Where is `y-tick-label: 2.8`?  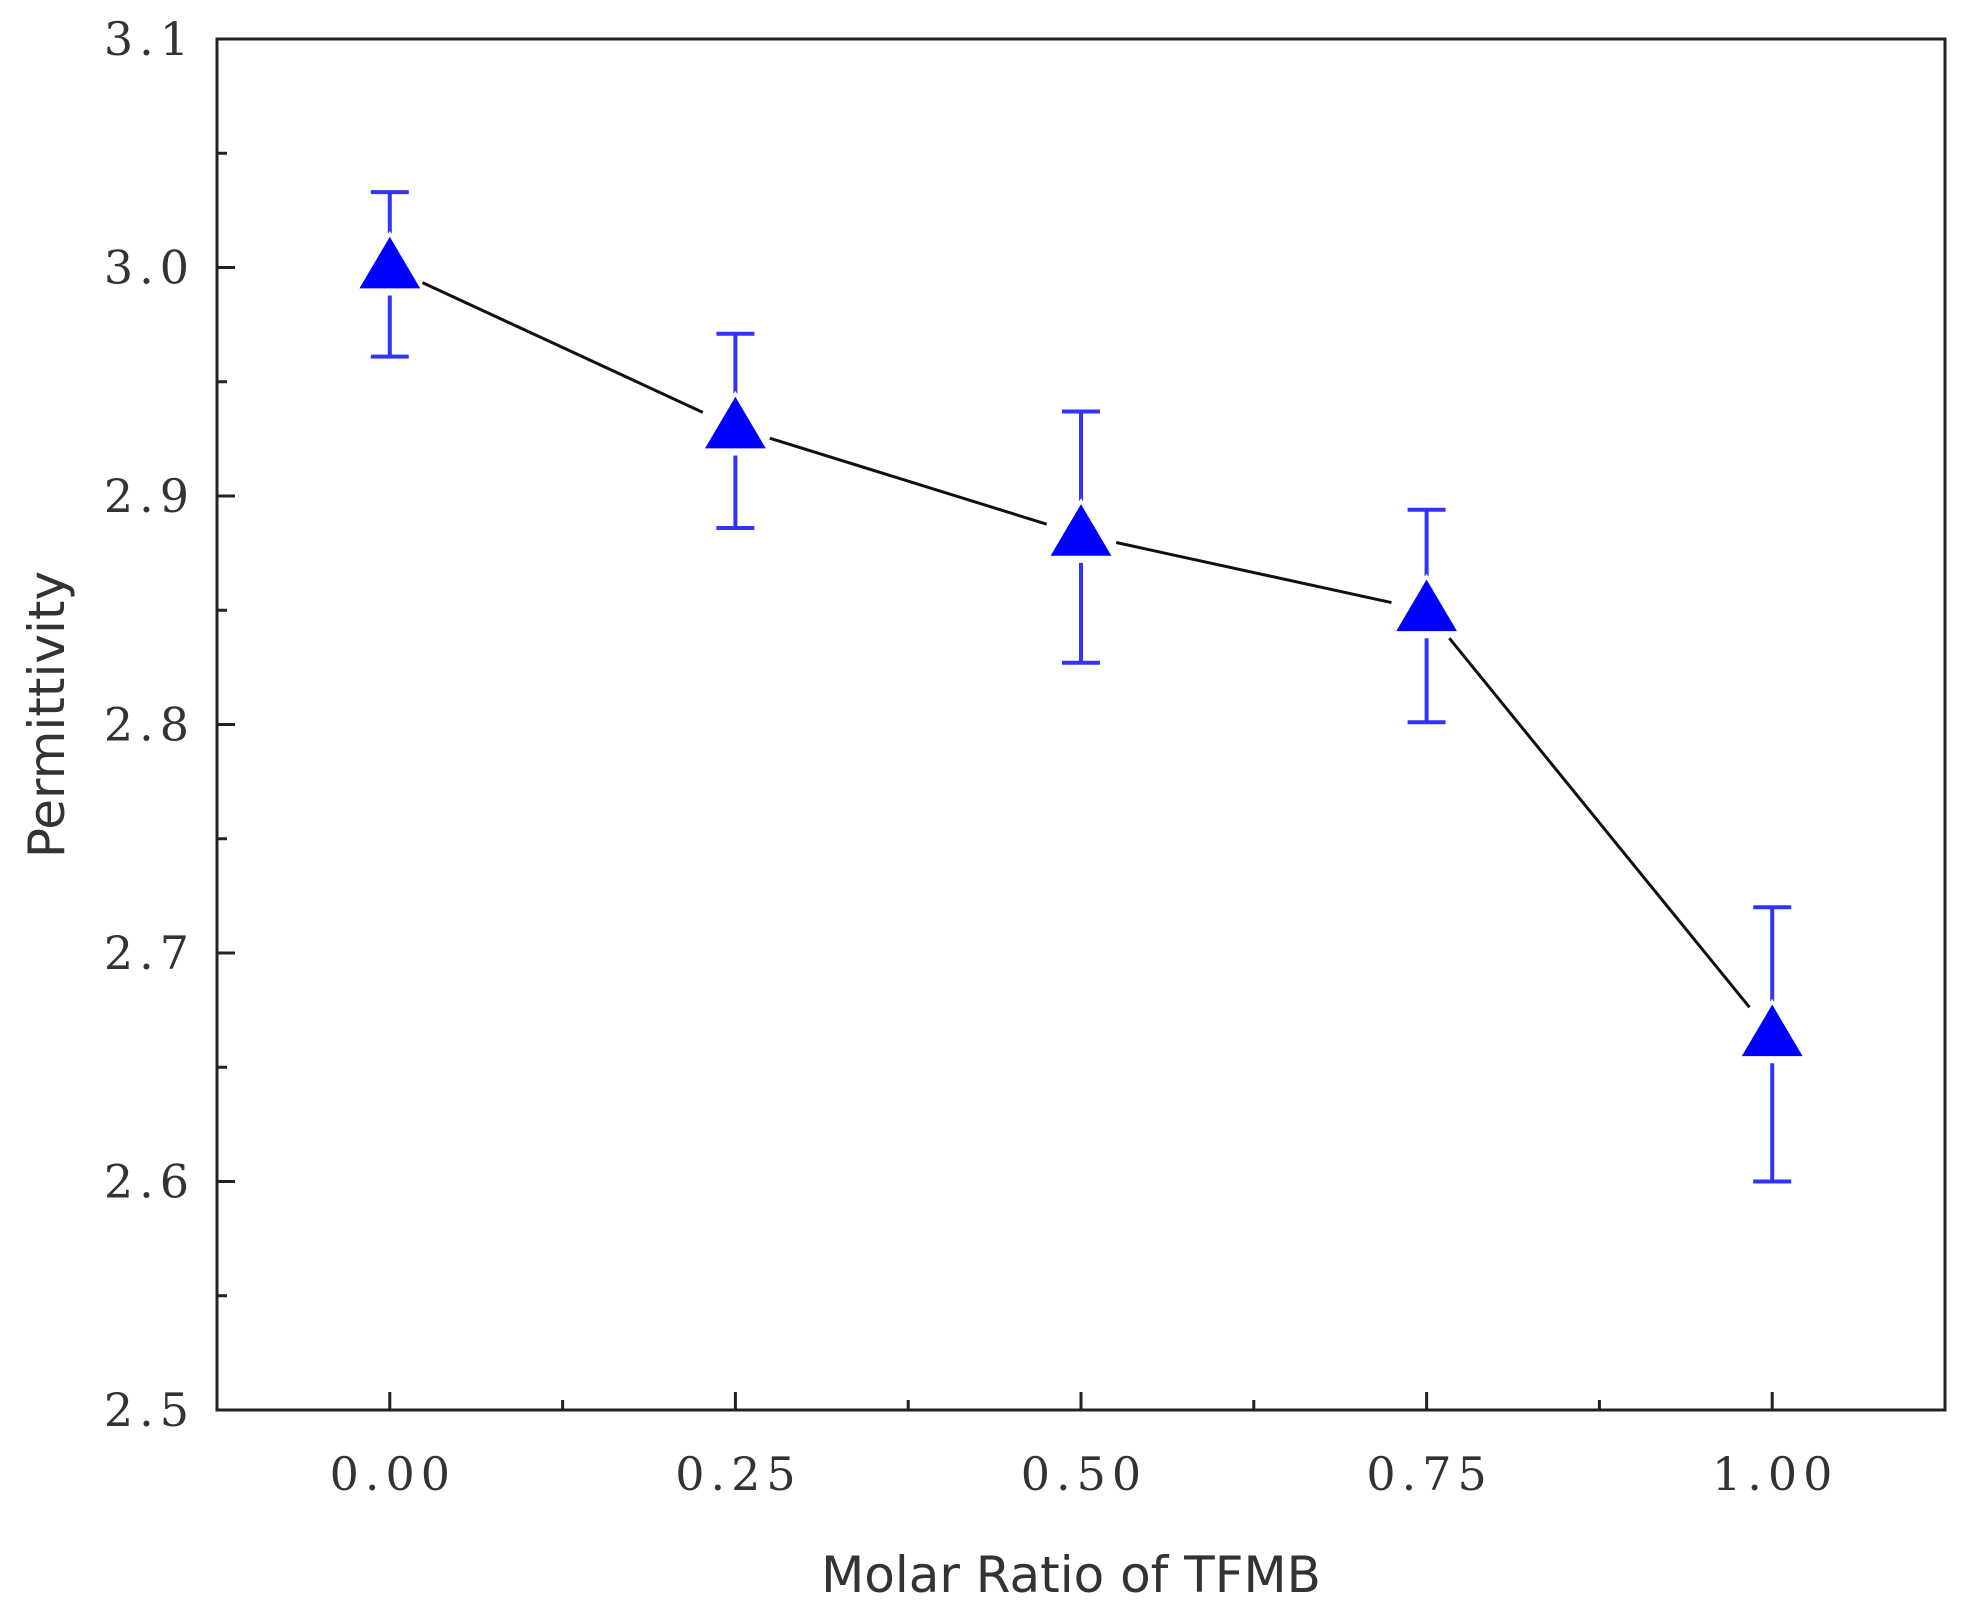
y-tick-label: 2.8 is located at coordinates (149, 725).